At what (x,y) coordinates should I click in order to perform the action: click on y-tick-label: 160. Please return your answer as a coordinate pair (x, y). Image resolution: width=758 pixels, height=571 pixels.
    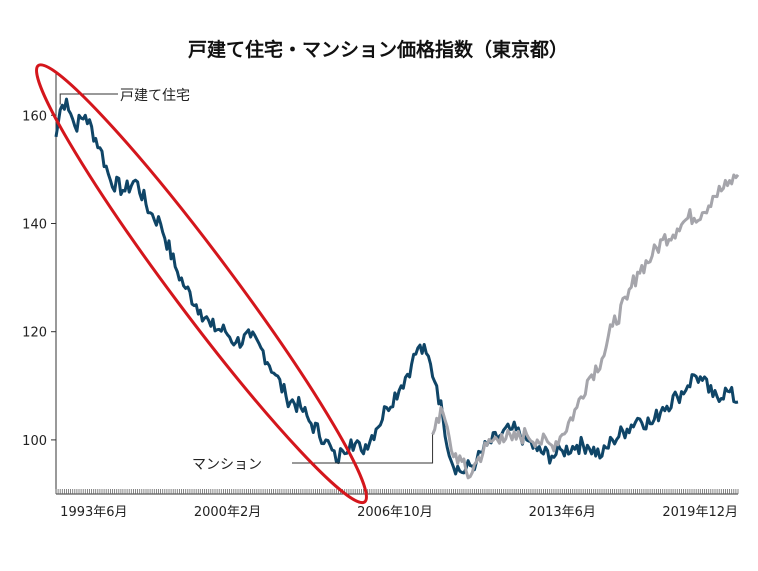
    Looking at the image, I should click on (34, 116).